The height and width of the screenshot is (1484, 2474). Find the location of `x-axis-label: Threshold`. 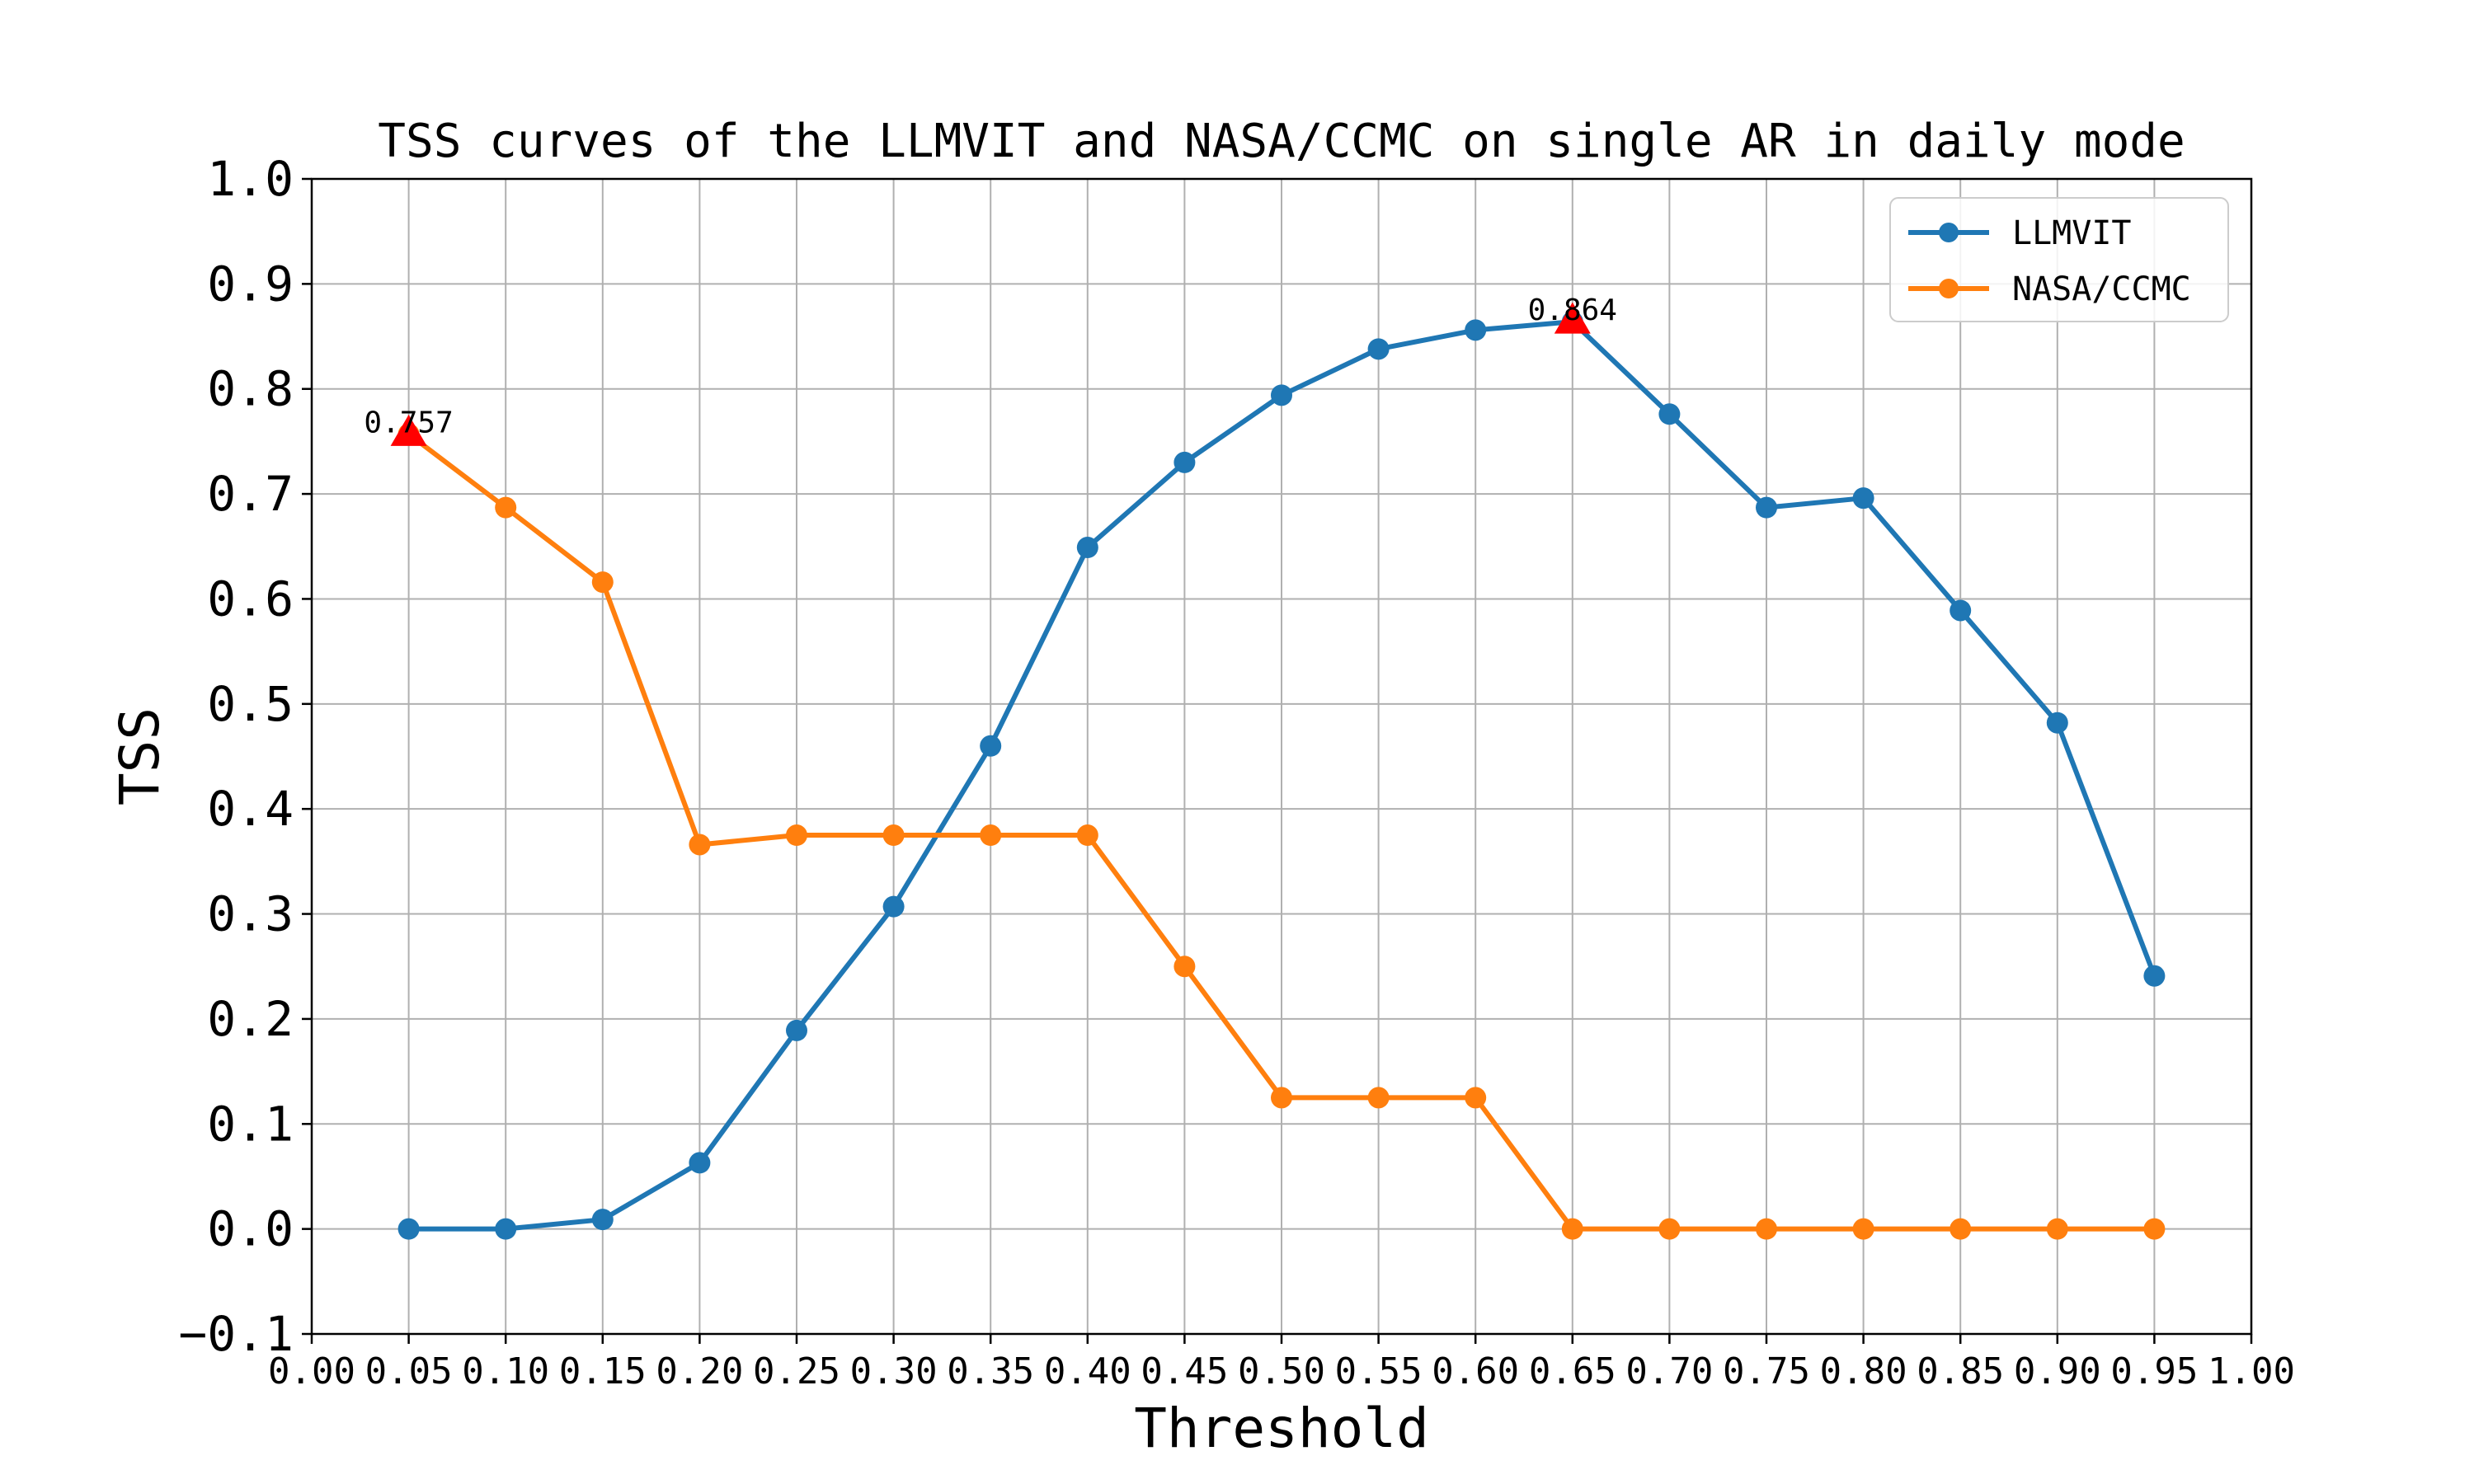

x-axis-label: Threshold is located at coordinates (1281, 1428).